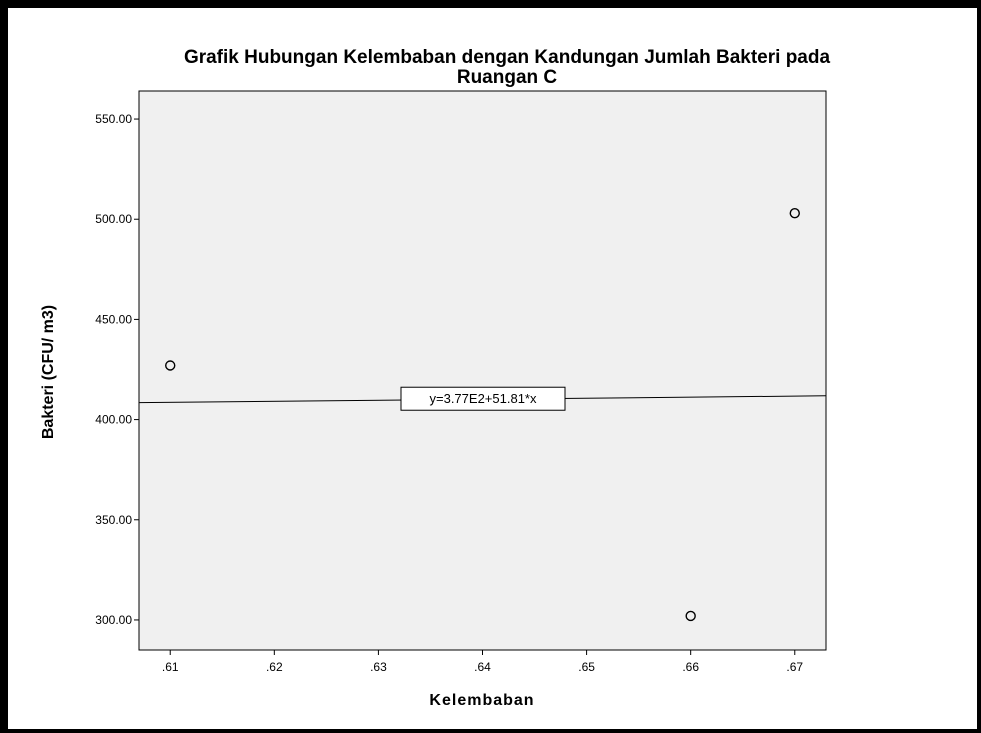 The height and width of the screenshot is (733, 981). I want to click on y-tick-label: 300.00, so click(113, 620).